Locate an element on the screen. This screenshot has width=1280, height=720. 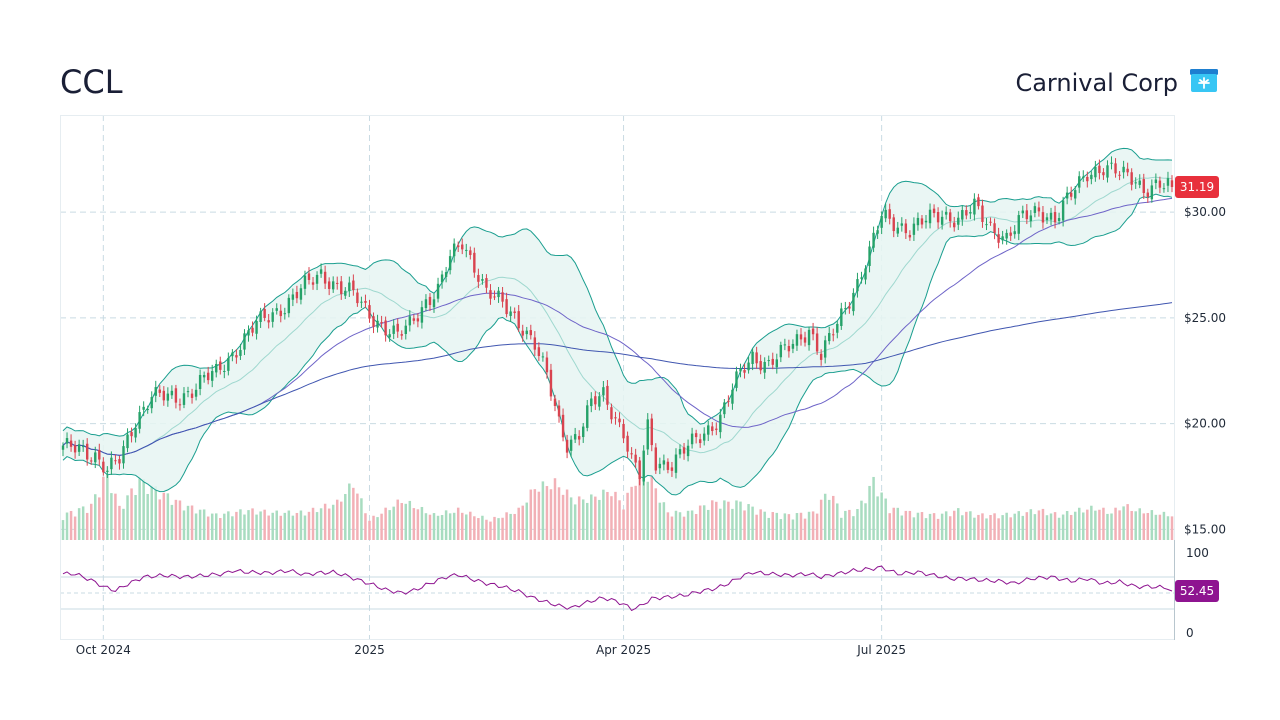
date-tick-label: Apr 2025 is located at coordinates (623, 650).